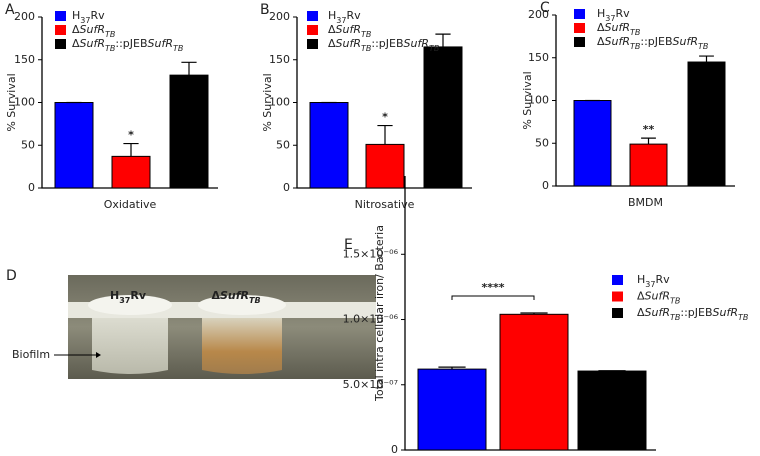 The image size is (760, 456). I want to click on y-tick-label: 1.0×10⁻⁰⁶, so click(371, 319).